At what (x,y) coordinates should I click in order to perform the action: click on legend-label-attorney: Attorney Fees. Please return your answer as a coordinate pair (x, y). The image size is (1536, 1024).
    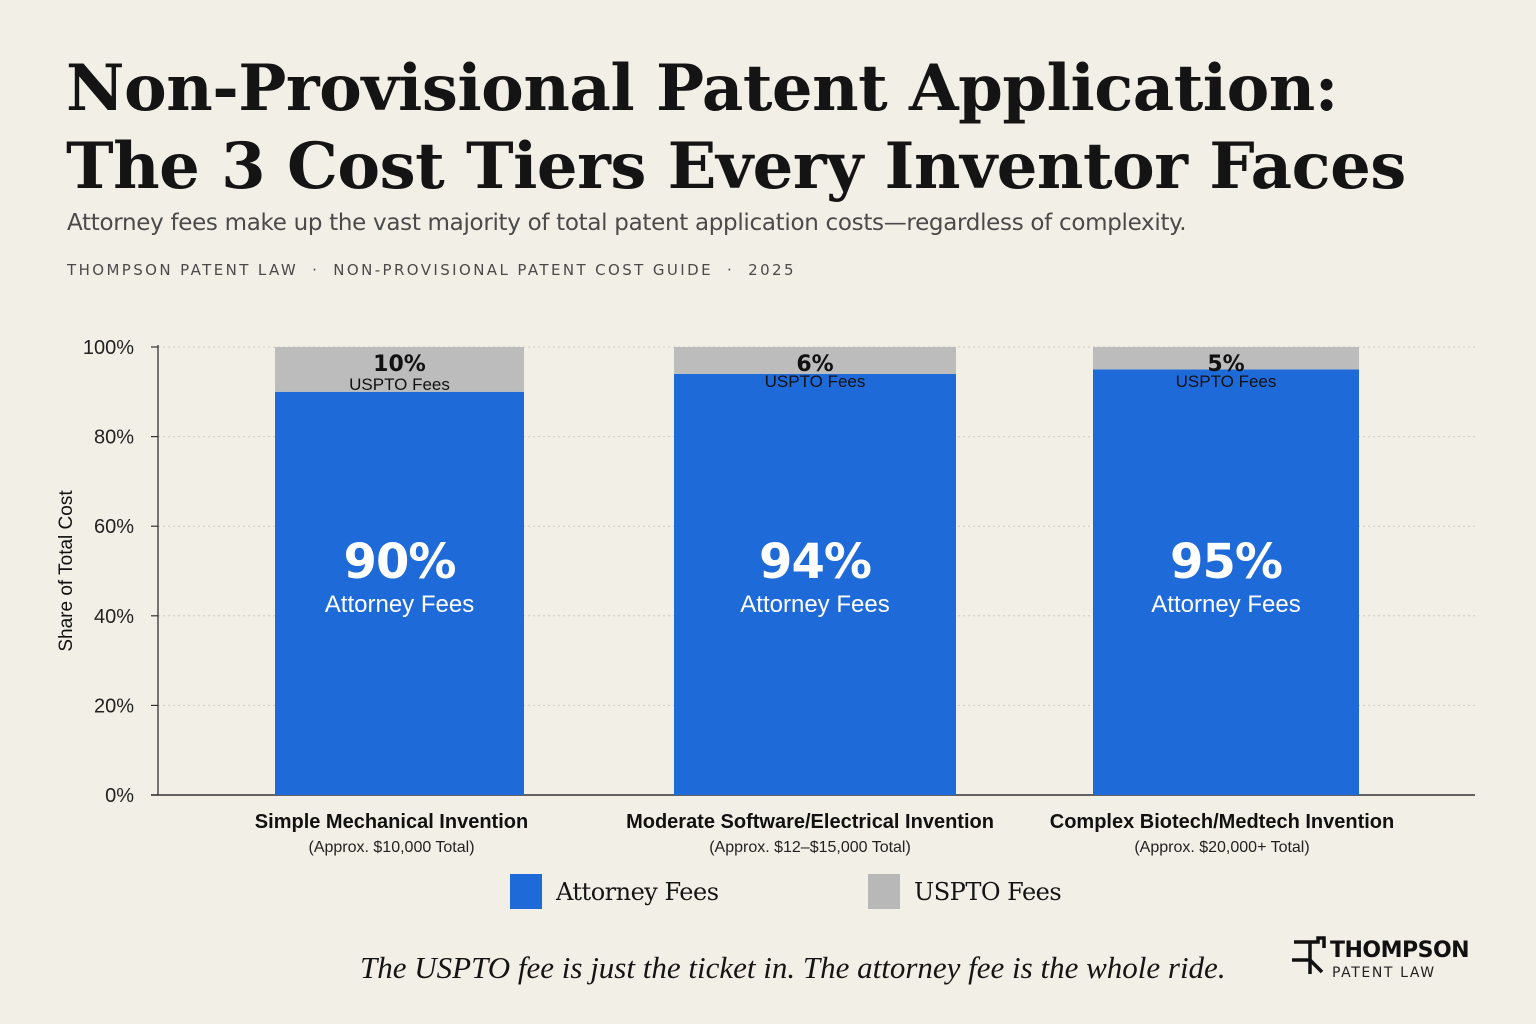
    Looking at the image, I should click on (637, 891).